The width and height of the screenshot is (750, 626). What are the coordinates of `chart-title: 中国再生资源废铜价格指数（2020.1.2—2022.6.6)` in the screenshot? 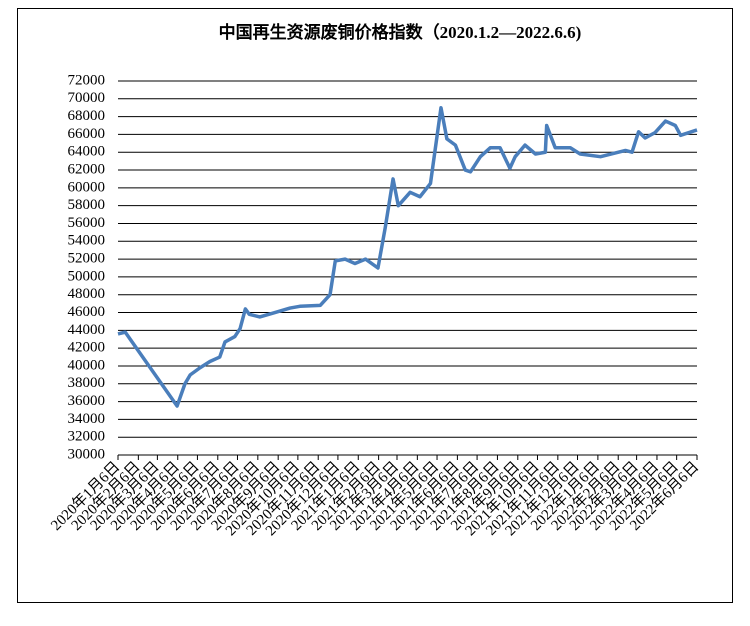 It's located at (400, 32).